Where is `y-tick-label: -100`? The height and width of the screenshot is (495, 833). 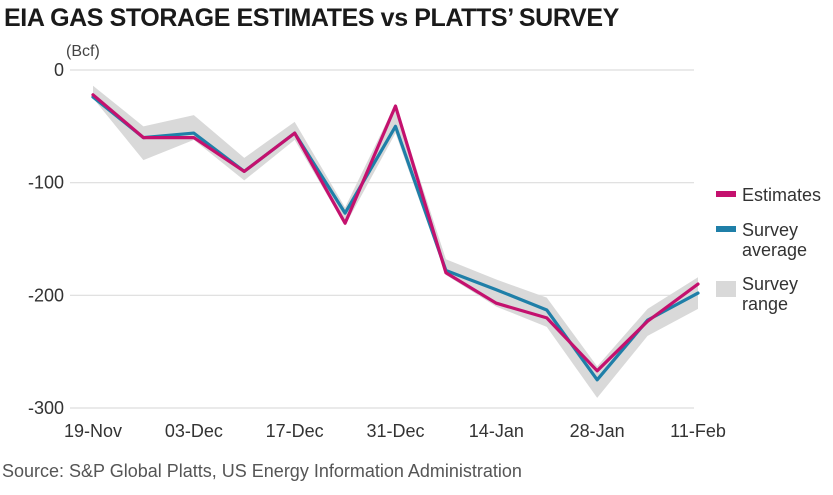
y-tick-label: -100 is located at coordinates (46, 183).